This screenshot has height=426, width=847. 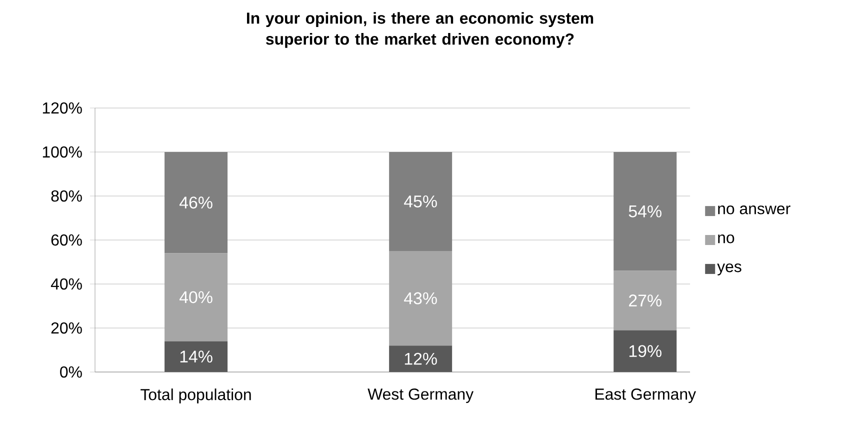 I want to click on x-tick-label: Total population, so click(x=195, y=396).